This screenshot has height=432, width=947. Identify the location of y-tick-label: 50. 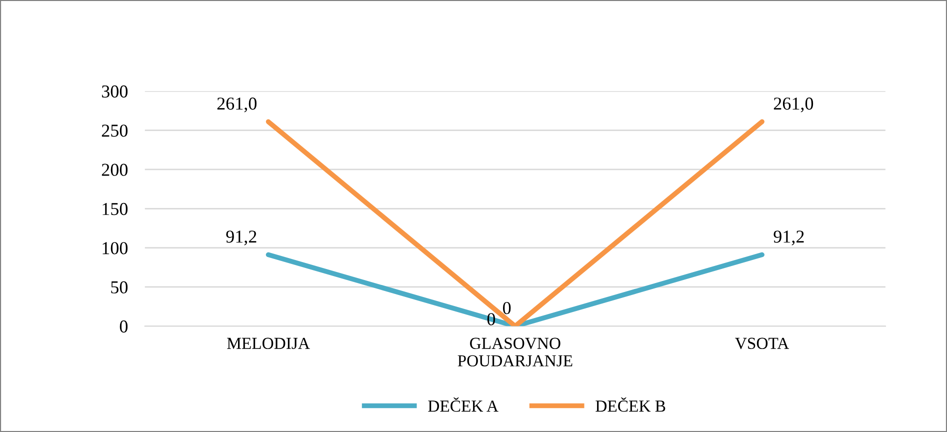
(119, 287).